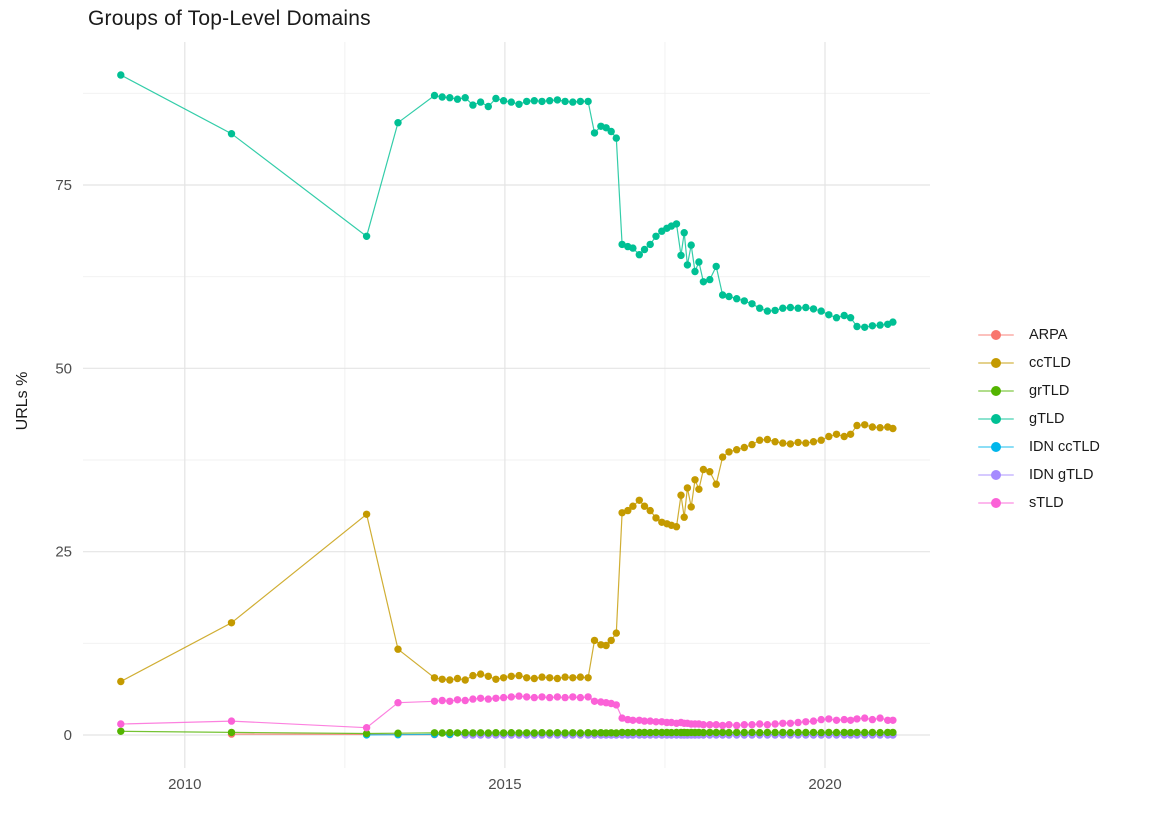 This screenshot has height=827, width=1164. I want to click on legend-label: IDN gTLD, so click(1061, 475).